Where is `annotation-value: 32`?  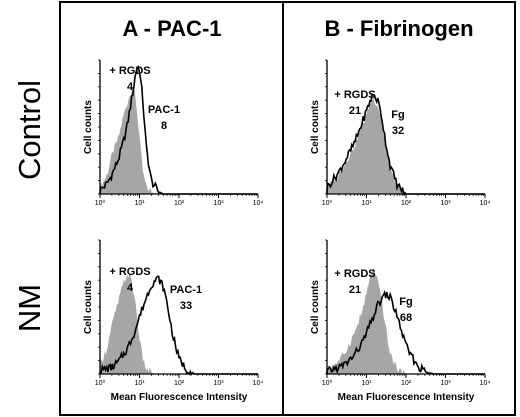 annotation-value: 32 is located at coordinates (398, 131).